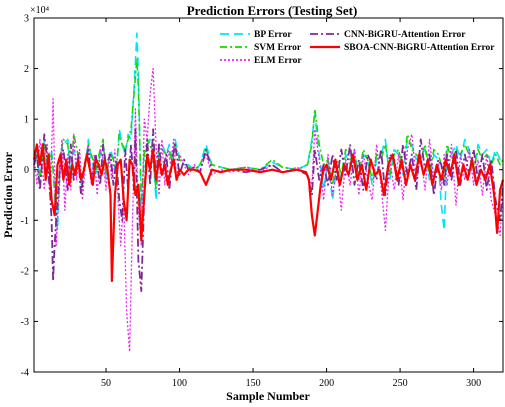 This screenshot has height=407, width=505. Describe the element at coordinates (253, 383) in the screenshot. I see `x-tick-label: 150` at that location.